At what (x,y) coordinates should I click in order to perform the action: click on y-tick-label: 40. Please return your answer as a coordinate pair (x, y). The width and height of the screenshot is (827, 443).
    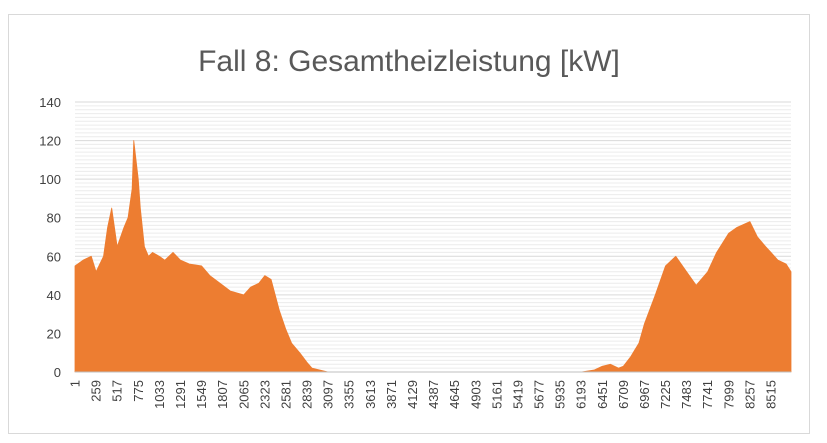
    Looking at the image, I should click on (54, 295).